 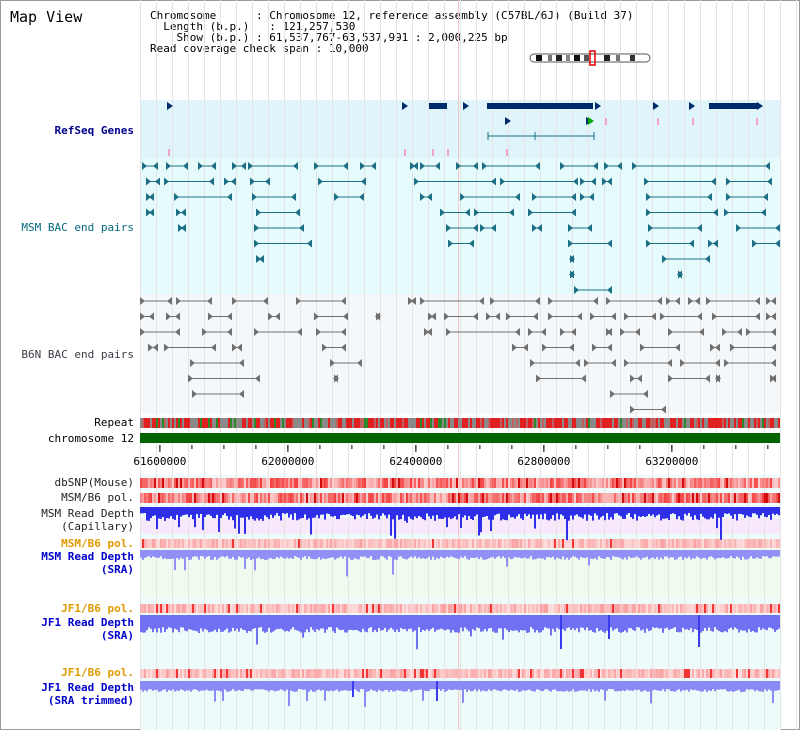 I want to click on track-label-refseq: RefSeq Genes, so click(x=94, y=130).